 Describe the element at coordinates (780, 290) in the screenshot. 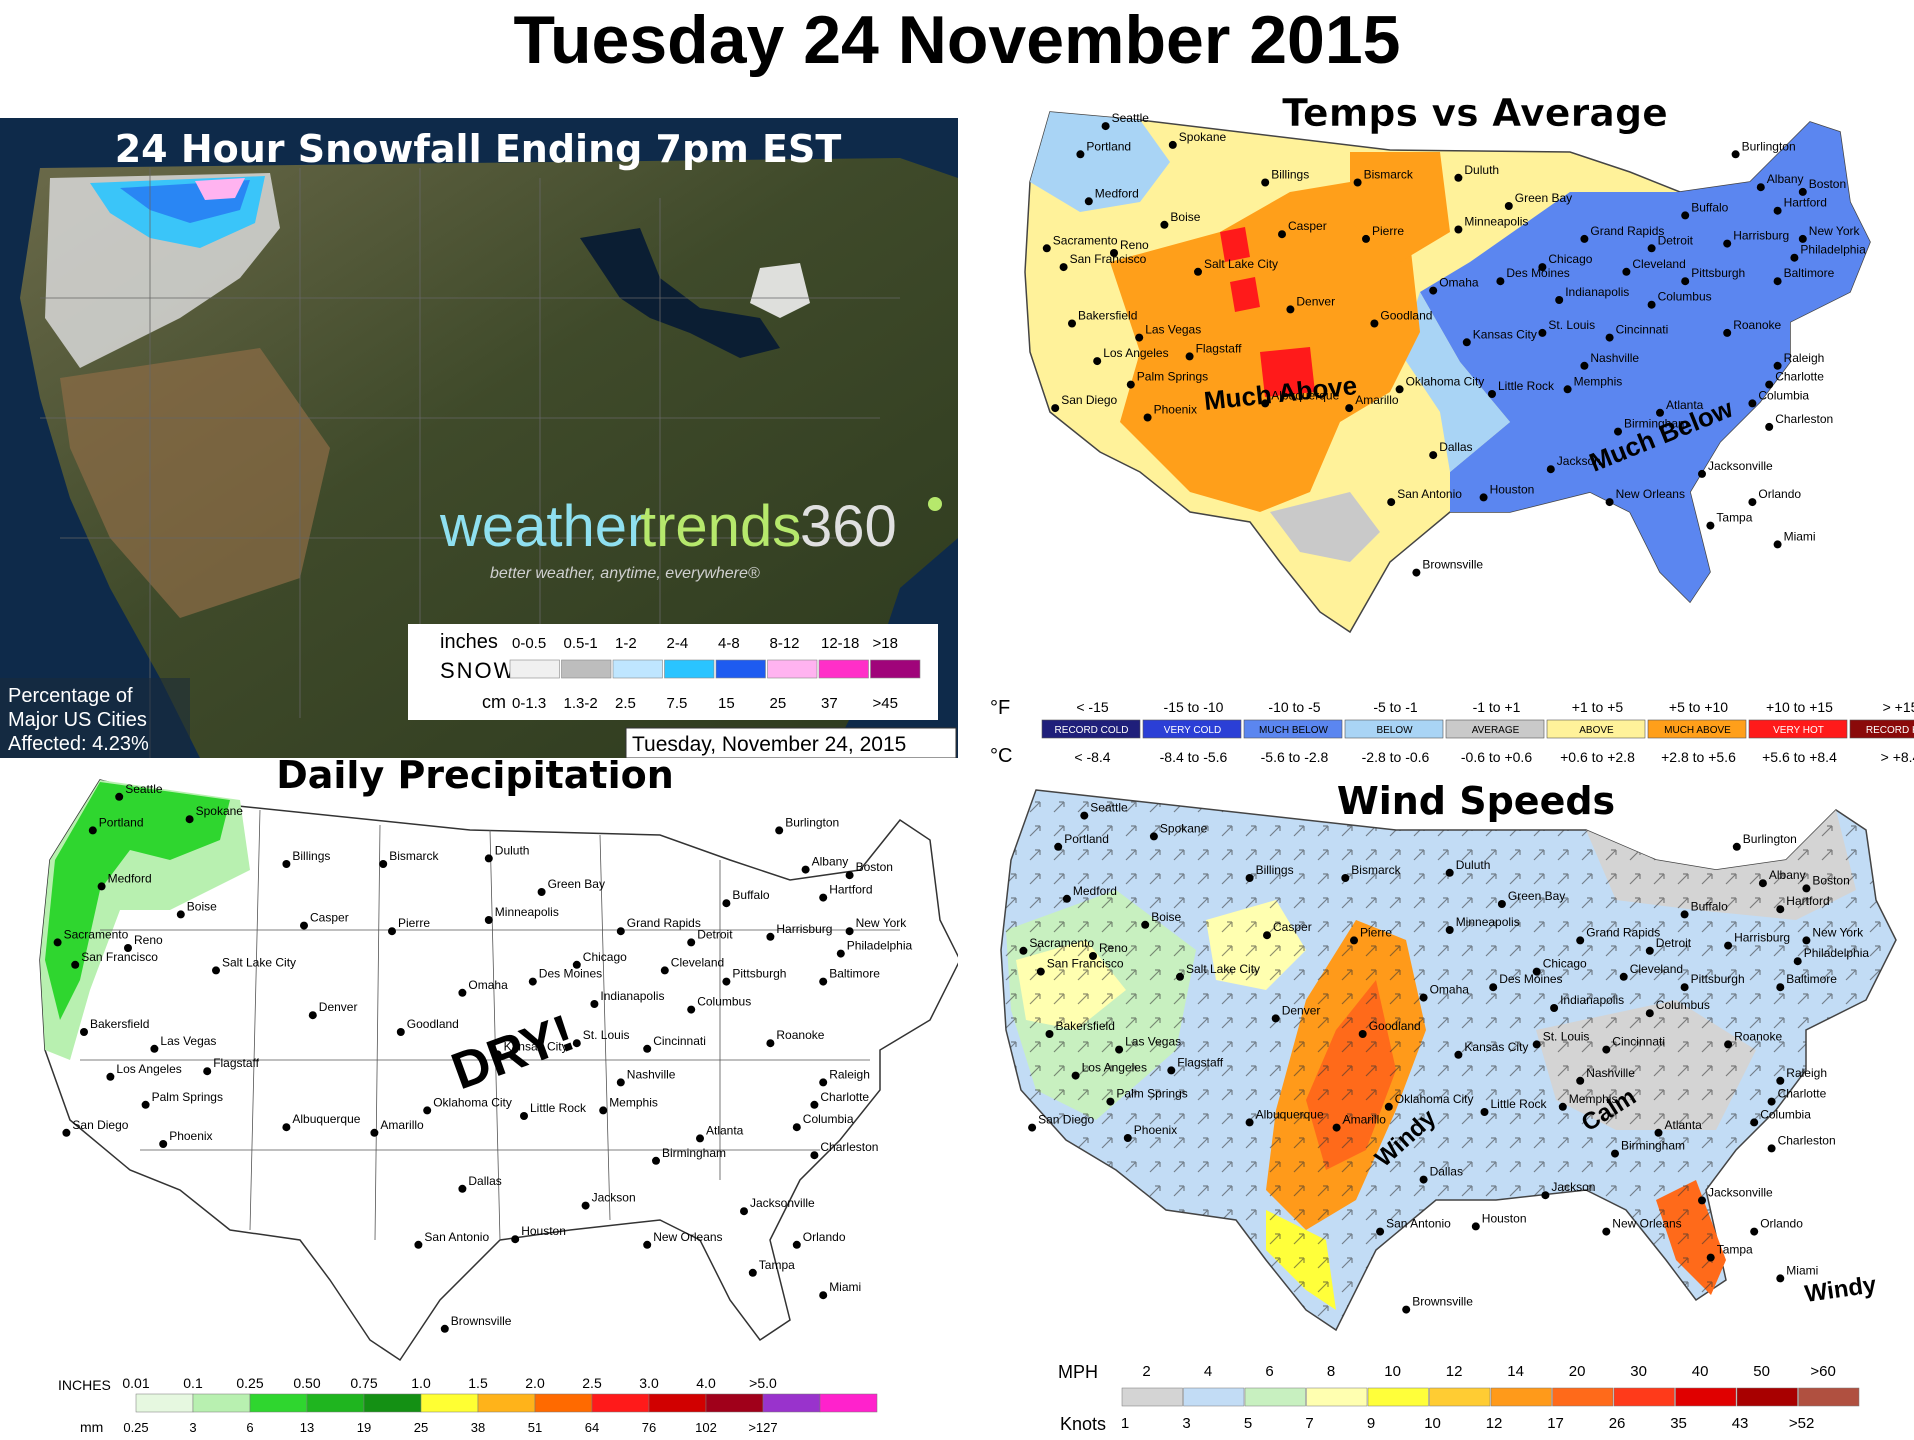

I see `snow-cover-ny` at that location.